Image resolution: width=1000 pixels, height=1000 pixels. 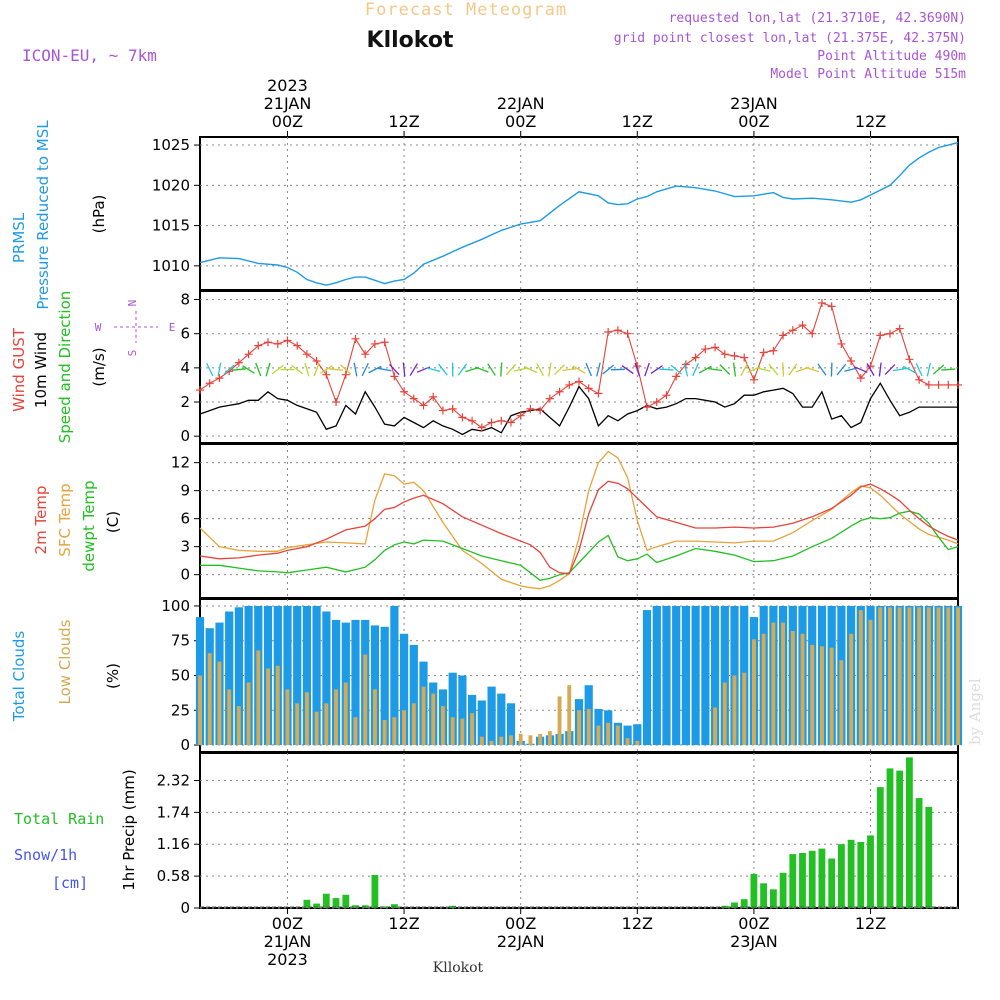 I want to click on bottom-time-label: 00Z, so click(x=753, y=923).